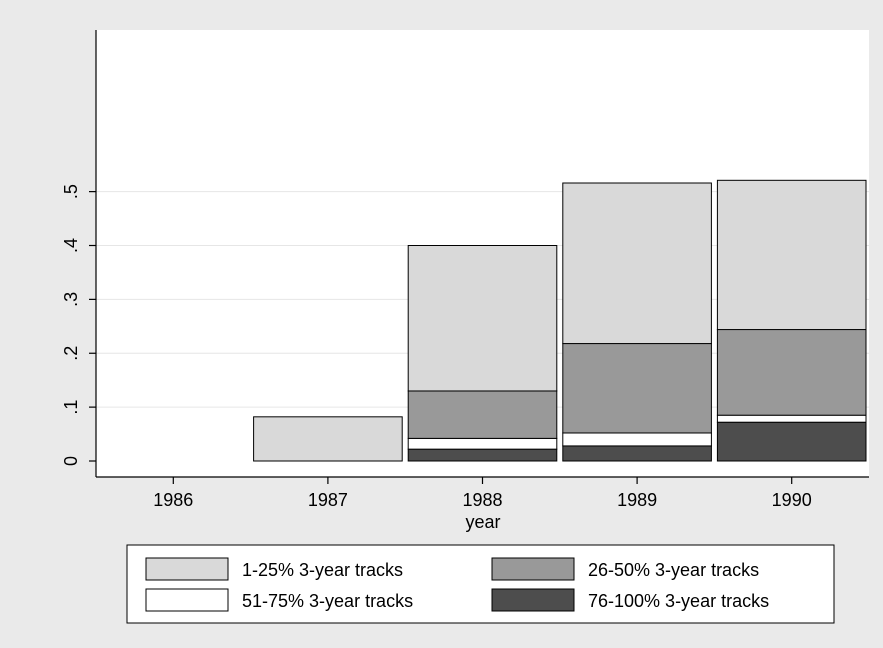 The height and width of the screenshot is (648, 883). What do you see at coordinates (678, 601) in the screenshot?
I see `legend-label: 76-100% 3-year tracks` at bounding box center [678, 601].